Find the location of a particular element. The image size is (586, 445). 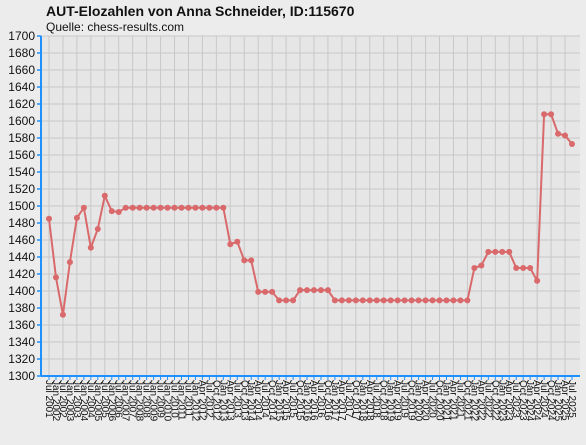

x-tick-label: Apr 2017 is located at coordinates (341, 400).